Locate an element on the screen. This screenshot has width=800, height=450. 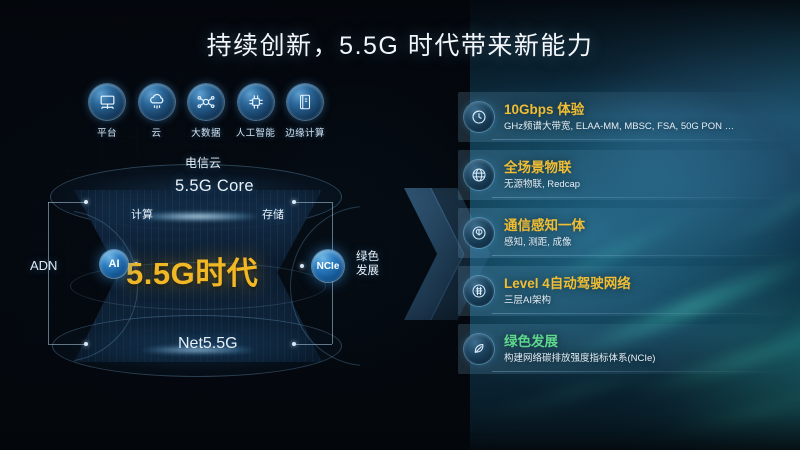
green-label-line1: 绿色 is located at coordinates (367, 257).